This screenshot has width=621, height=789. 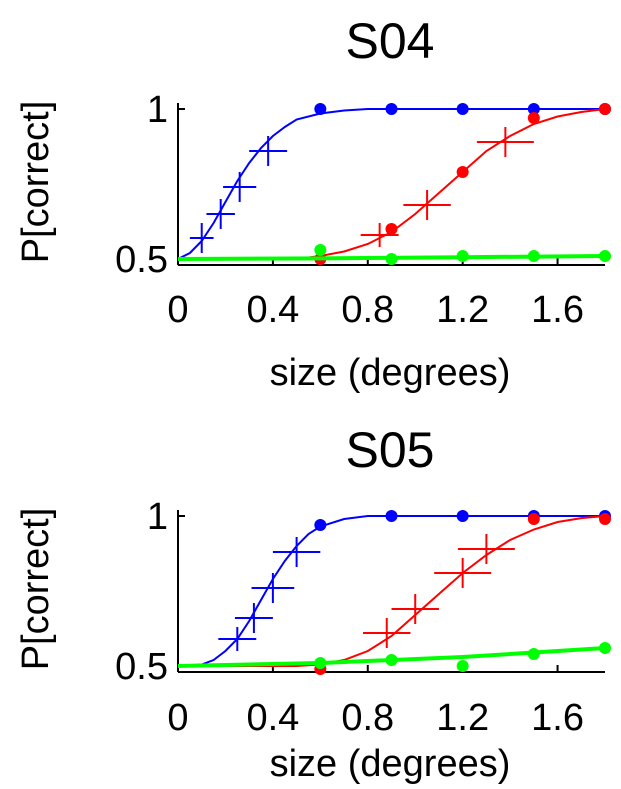 I want to click on chart-title: S05, so click(x=390, y=450).